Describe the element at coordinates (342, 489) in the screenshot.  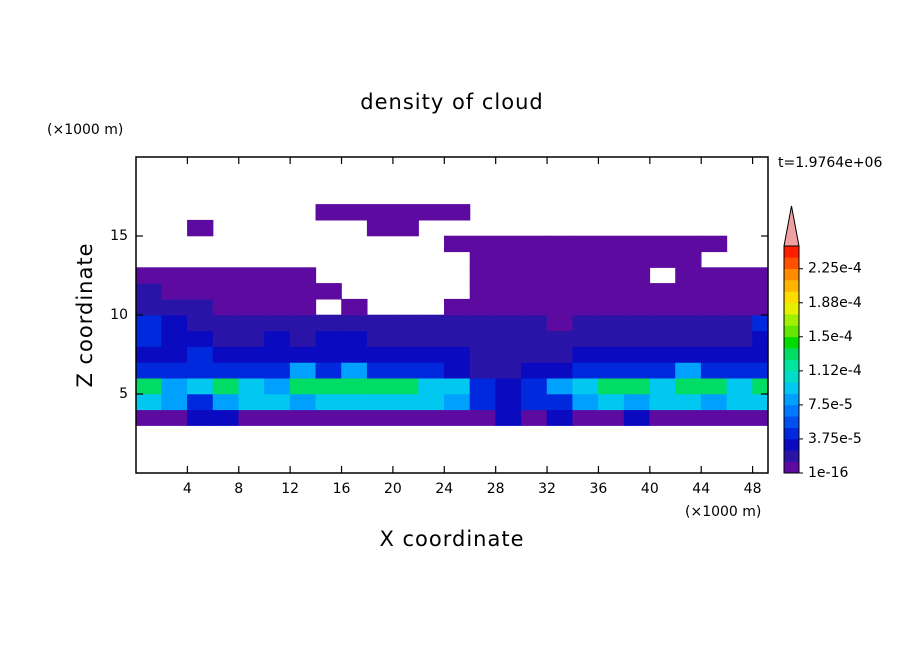
I see `x-tick-label: 16` at that location.